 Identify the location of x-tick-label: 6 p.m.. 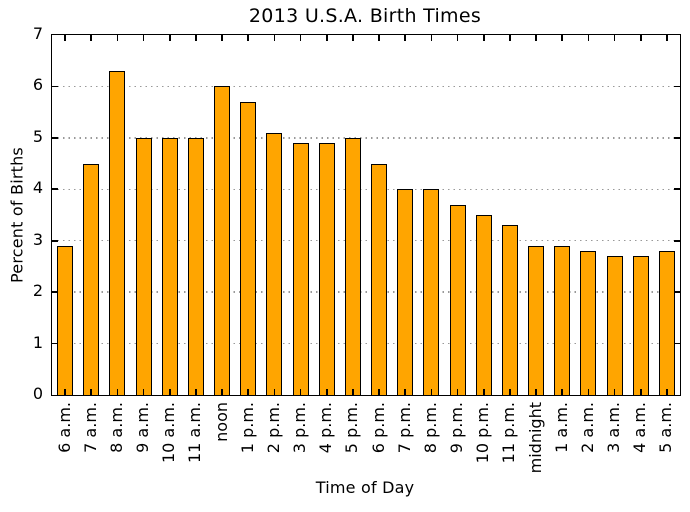
(378, 448).